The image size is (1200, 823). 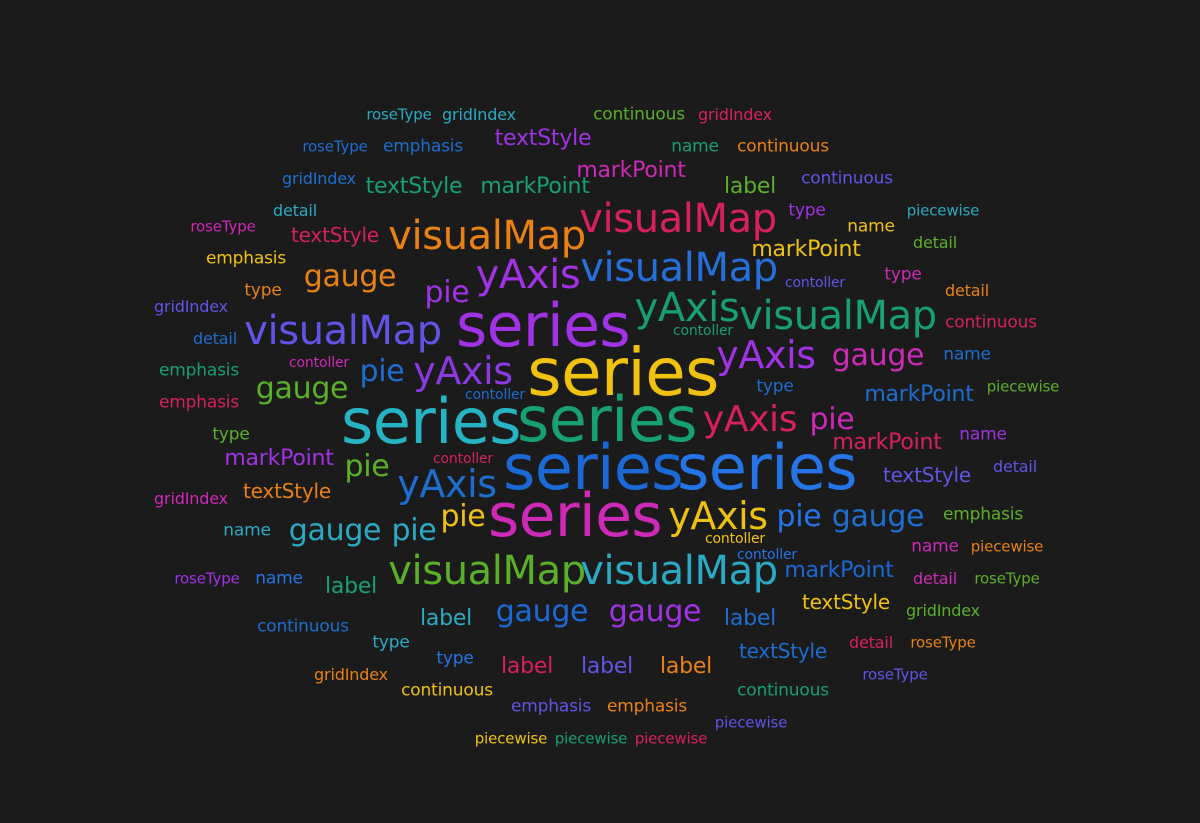 What do you see at coordinates (391, 642) in the screenshot?
I see `word-type-82: type` at bounding box center [391, 642].